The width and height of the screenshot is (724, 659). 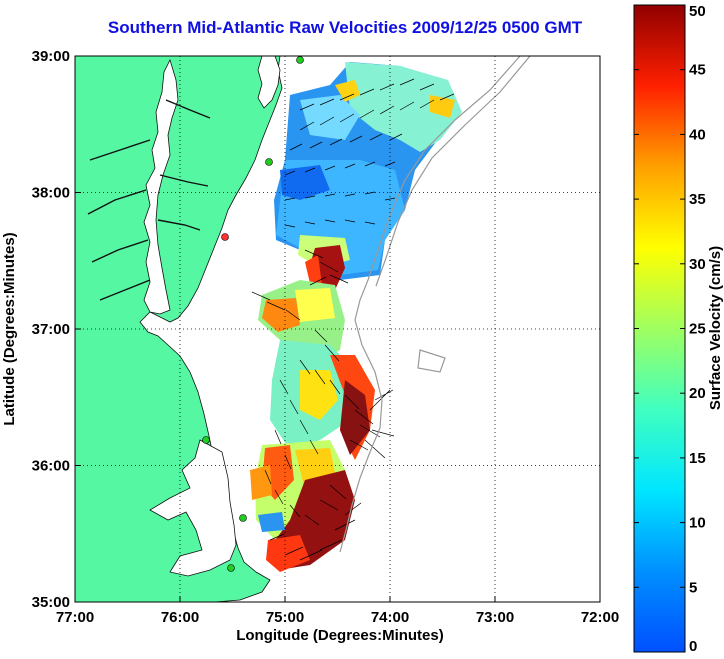 I want to click on chesapeake-bay, so click(x=161, y=186).